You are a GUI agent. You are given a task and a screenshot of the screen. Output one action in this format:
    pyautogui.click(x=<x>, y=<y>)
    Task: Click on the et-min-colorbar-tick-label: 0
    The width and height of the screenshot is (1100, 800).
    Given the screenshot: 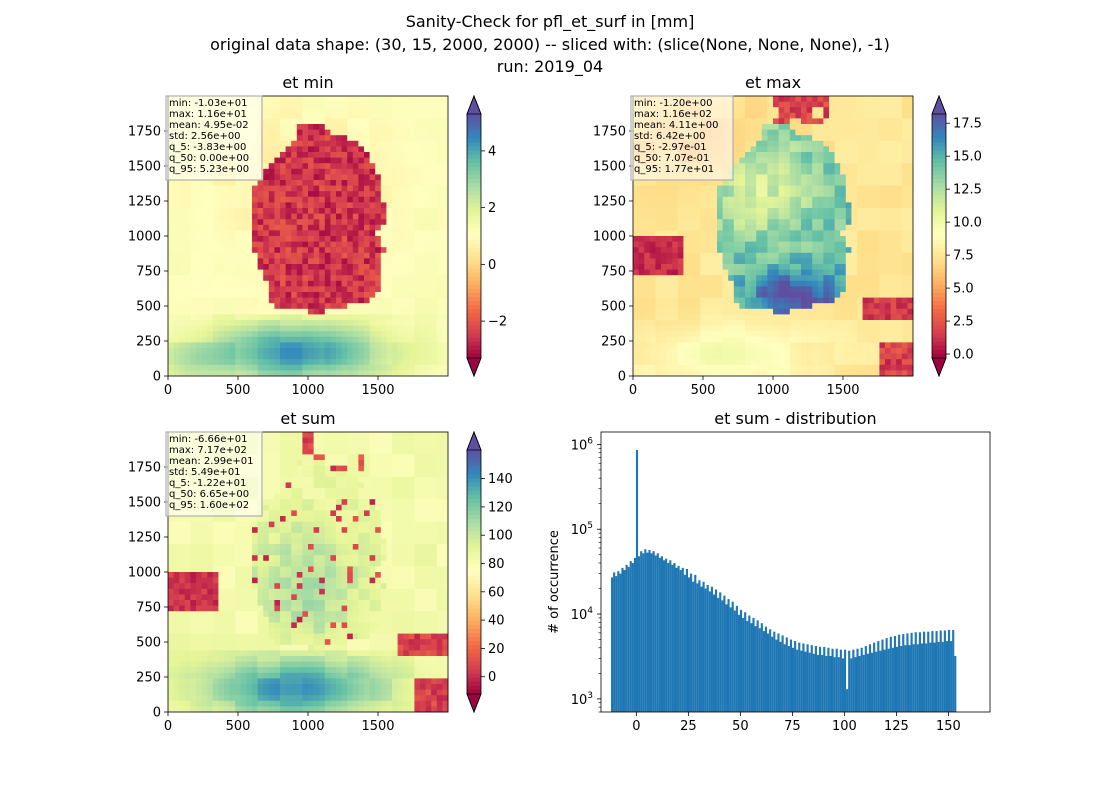 What is the action you would take?
    pyautogui.click(x=492, y=265)
    